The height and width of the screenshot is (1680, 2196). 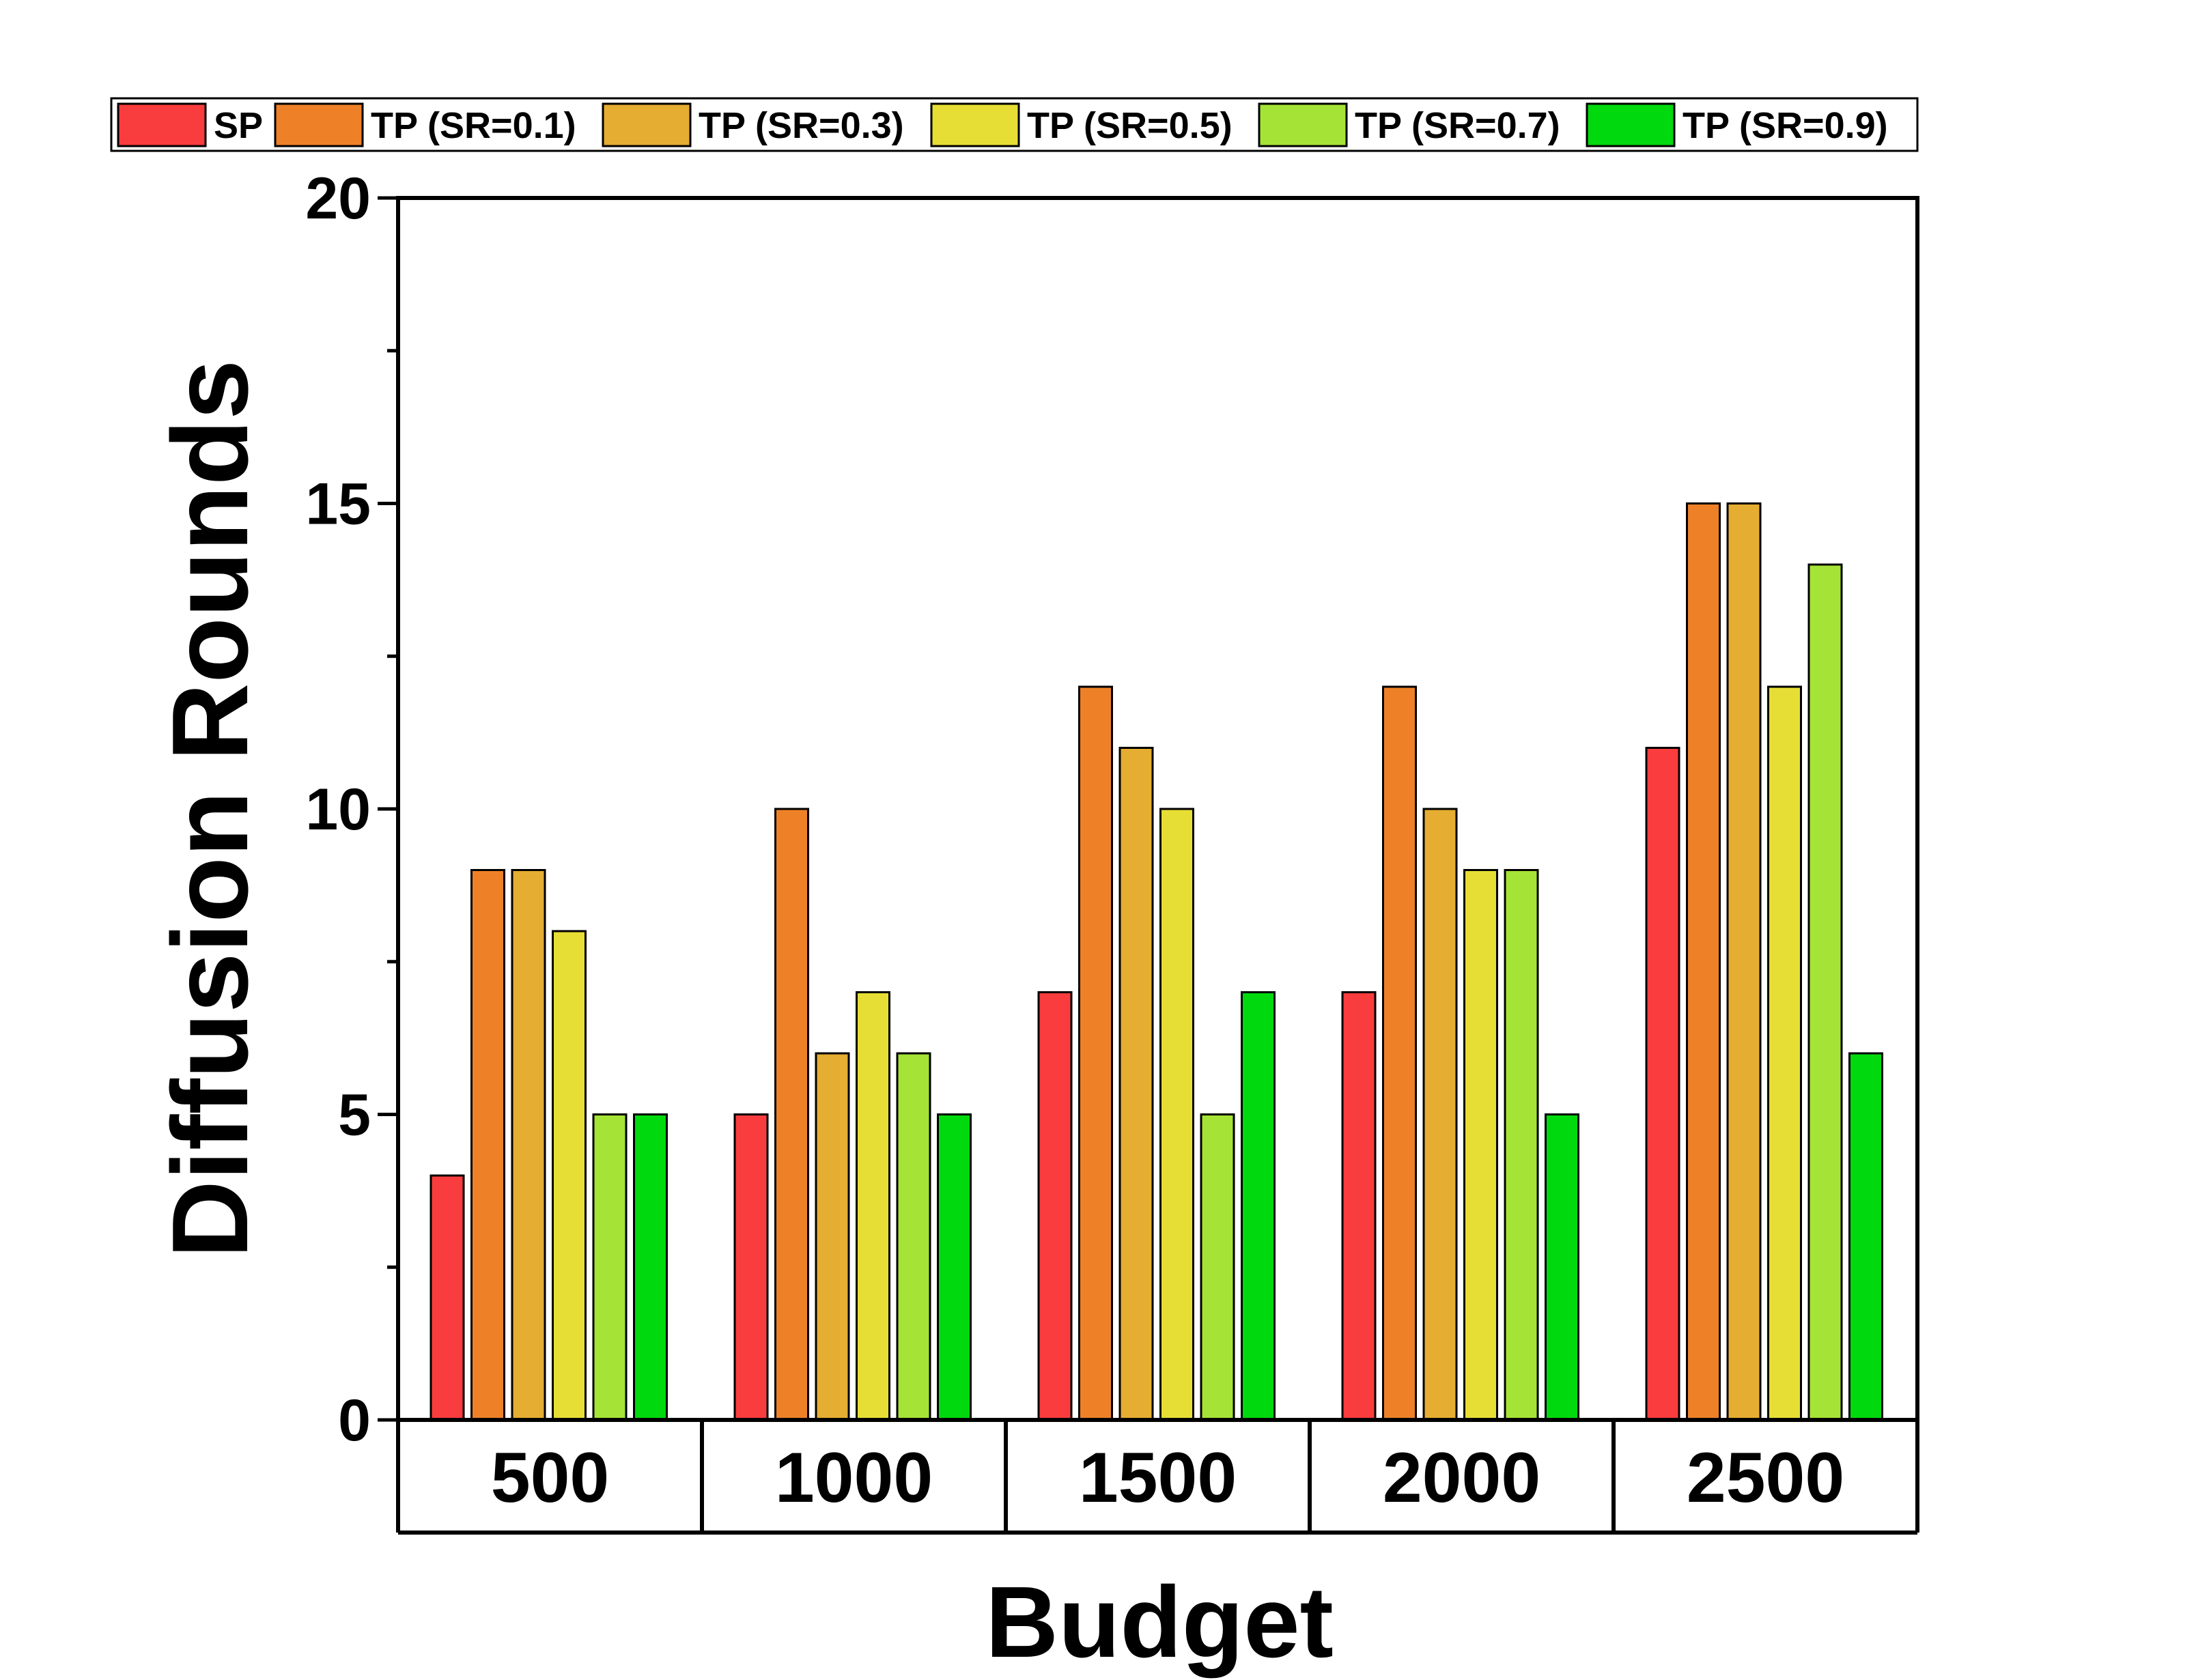 What do you see at coordinates (1562, 1267) in the screenshot?
I see `bar-tp-sr-0-9-2000` at bounding box center [1562, 1267].